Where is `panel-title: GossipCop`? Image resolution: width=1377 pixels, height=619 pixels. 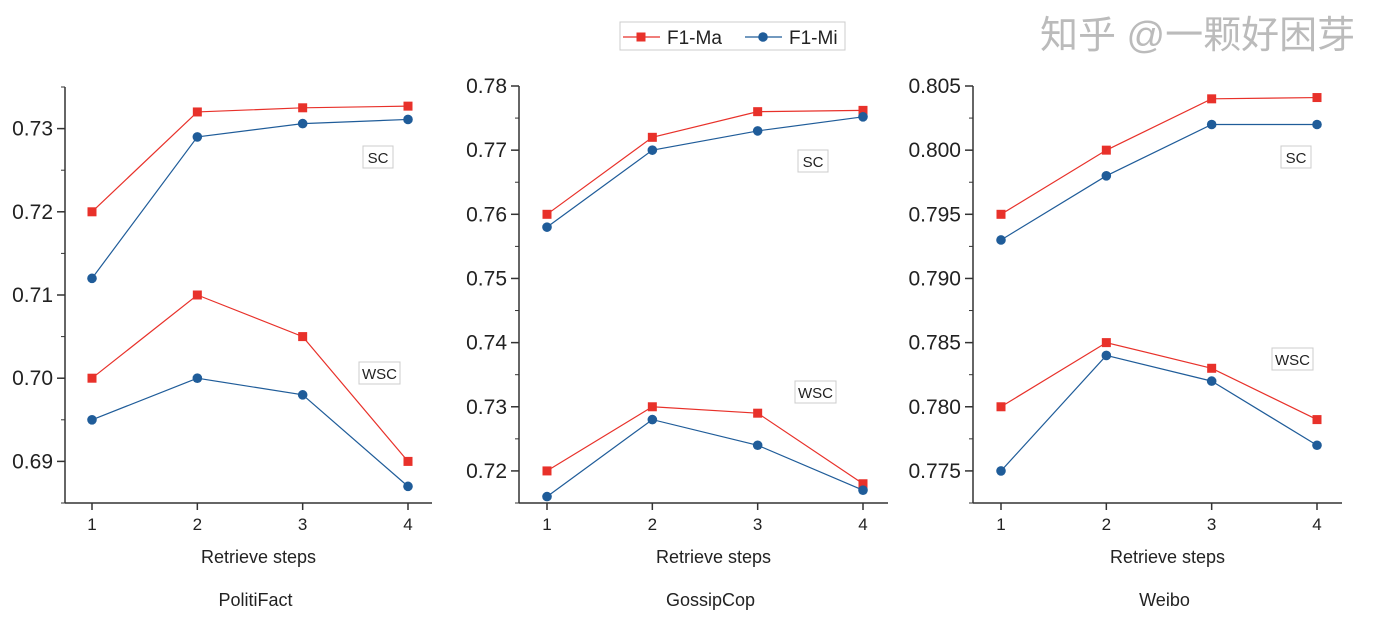
panel-title: GossipCop is located at coordinates (710, 600).